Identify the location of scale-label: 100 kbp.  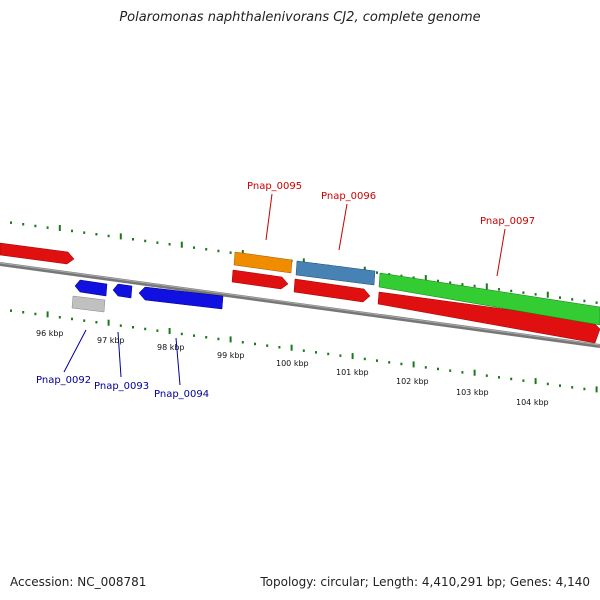
(292, 363).